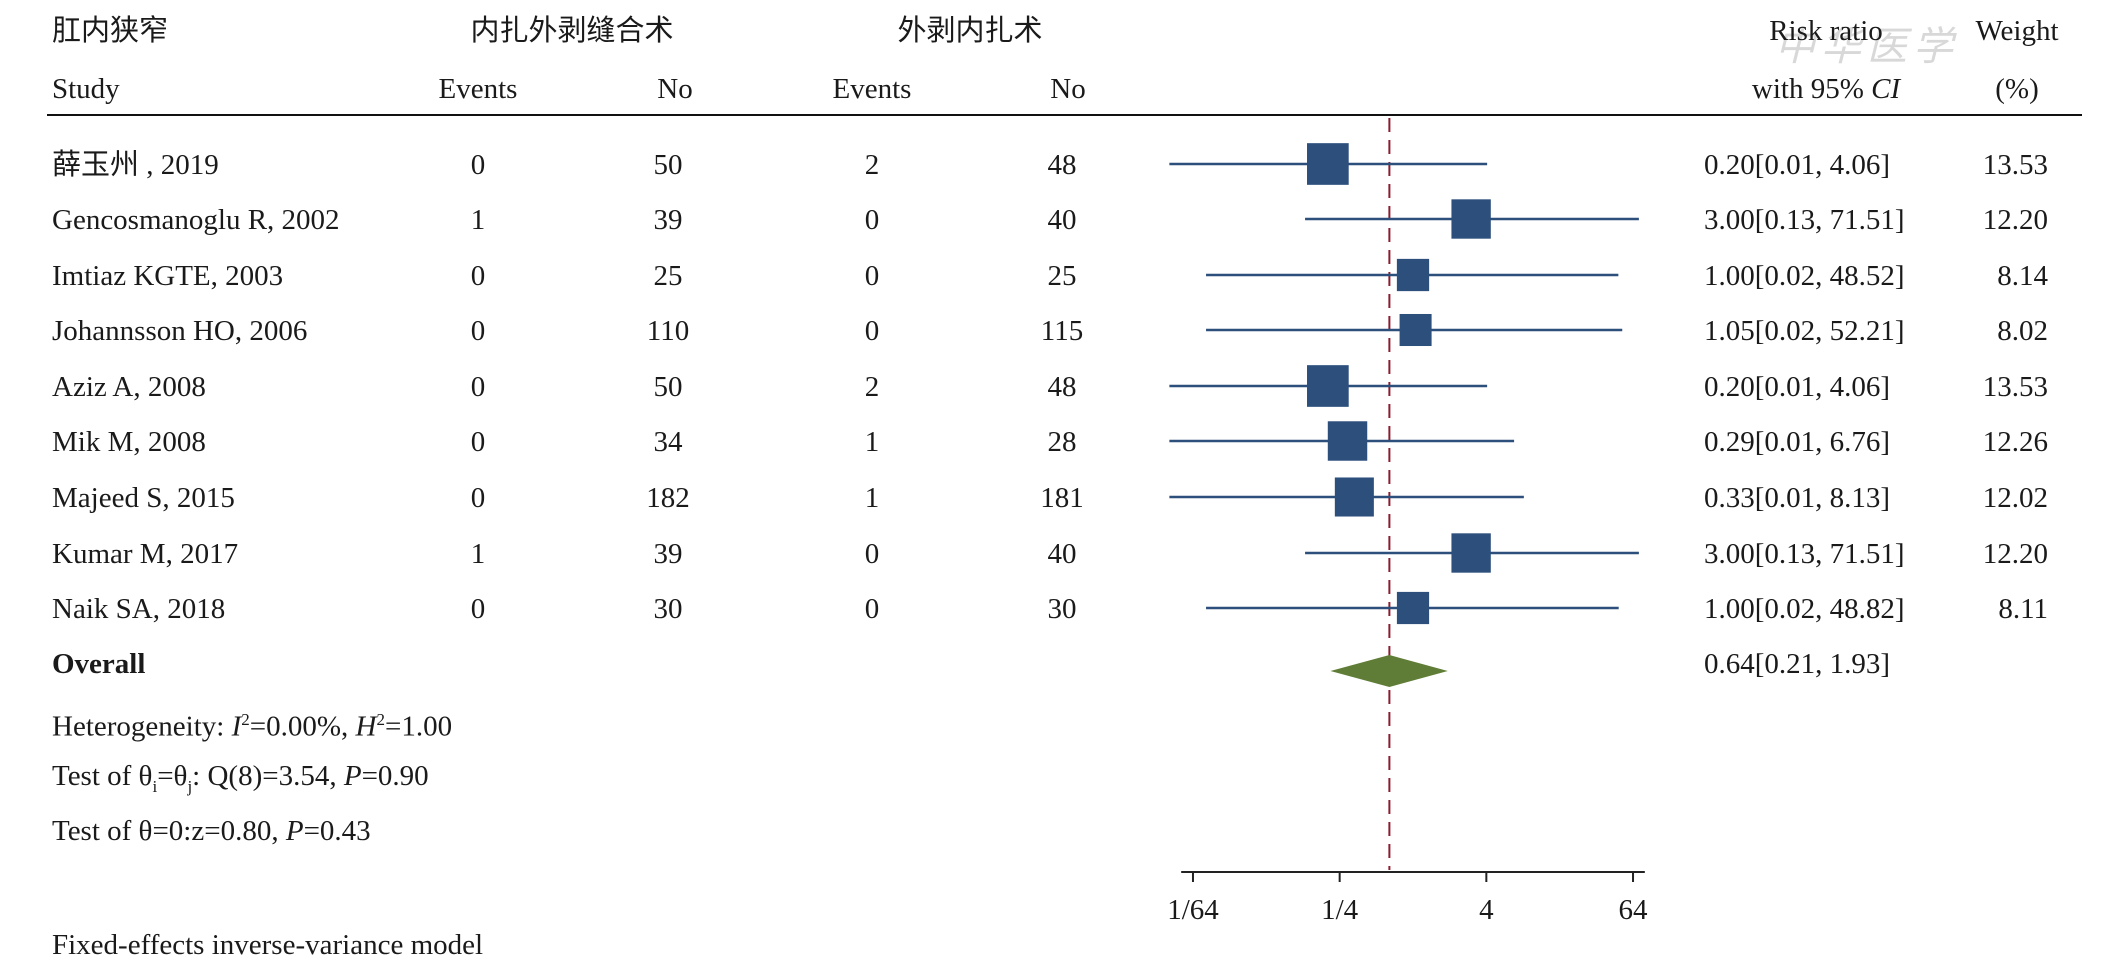 This screenshot has width=2108, height=964. Describe the element at coordinates (668, 276) in the screenshot. I see `no1-value: 25` at that location.